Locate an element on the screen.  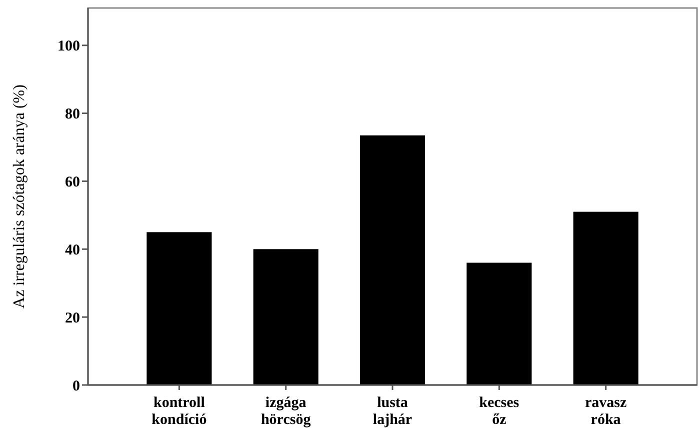
y-axis-title: Az irreguláris szótagok aránya (%) is located at coordinates (19, 196).